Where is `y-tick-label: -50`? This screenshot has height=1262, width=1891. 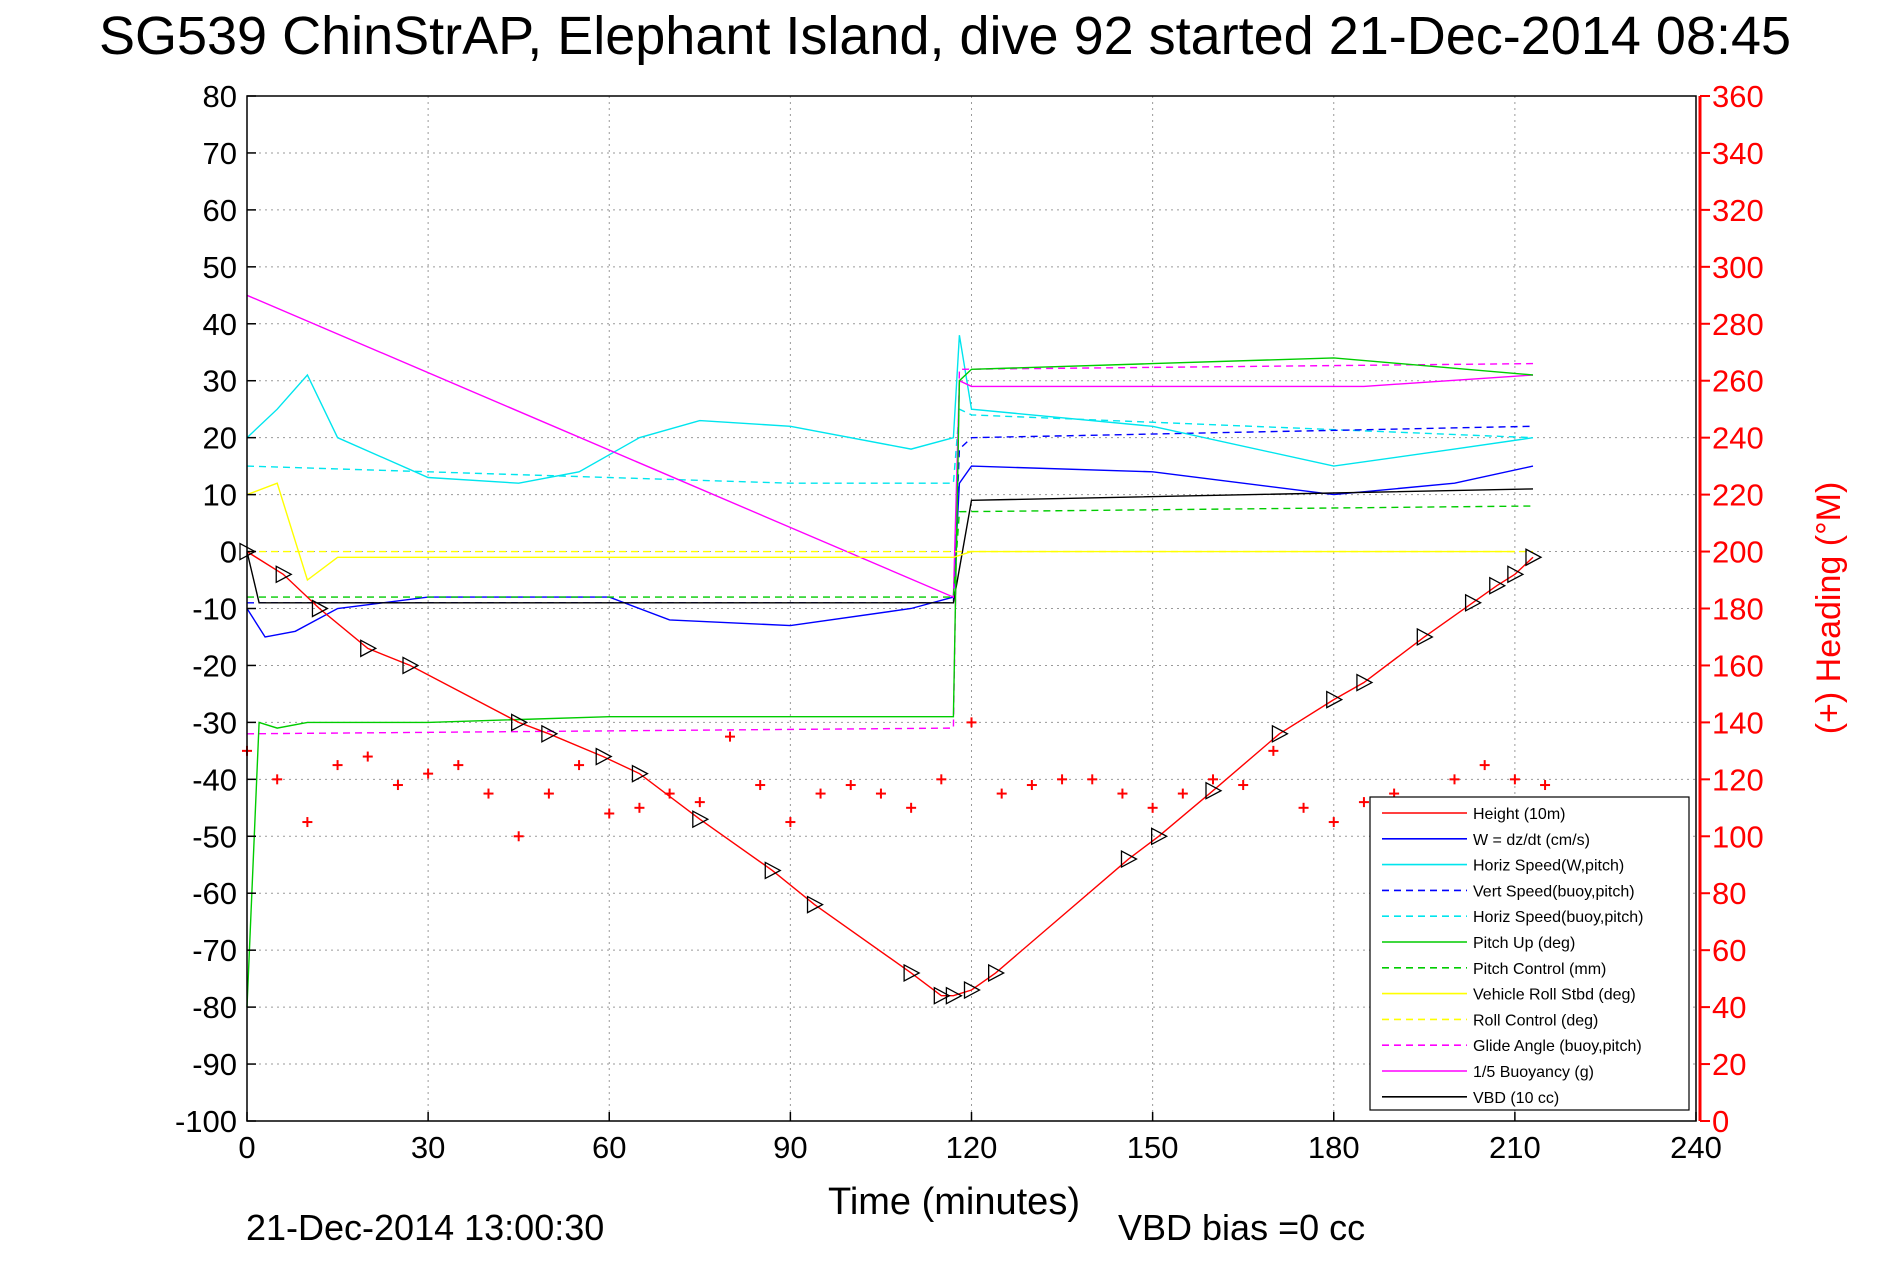 y-tick-label: -50 is located at coordinates (214, 836).